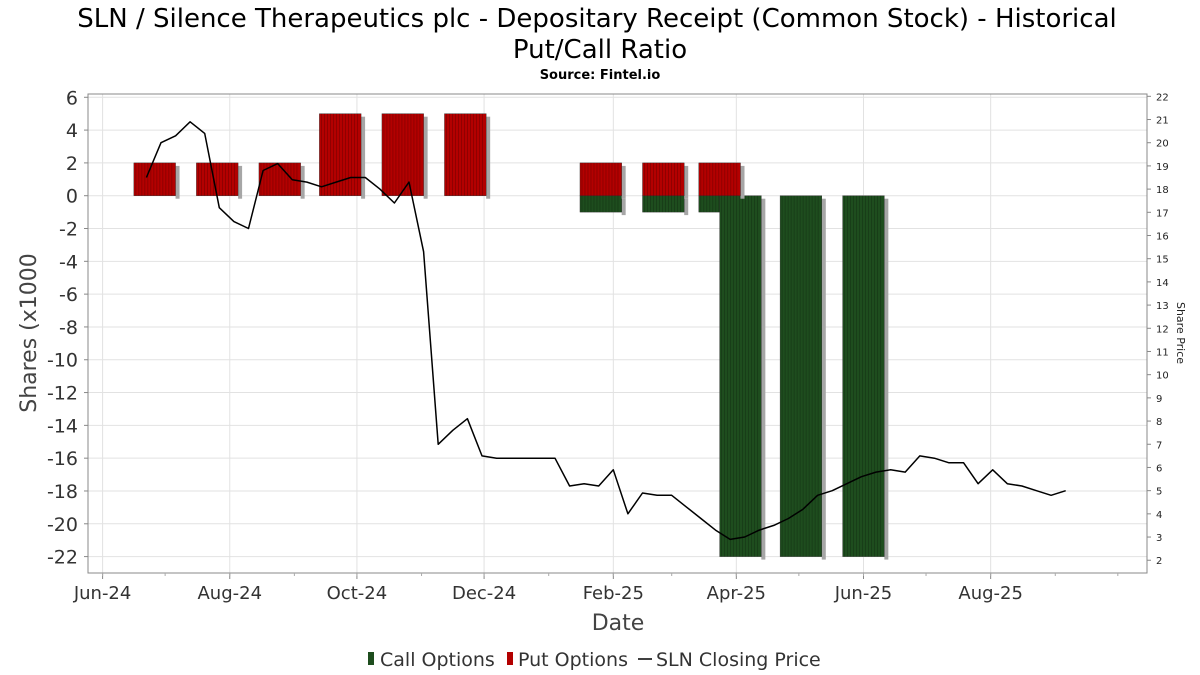  I want to click on x-tick-label: Dec-24, so click(484, 593).